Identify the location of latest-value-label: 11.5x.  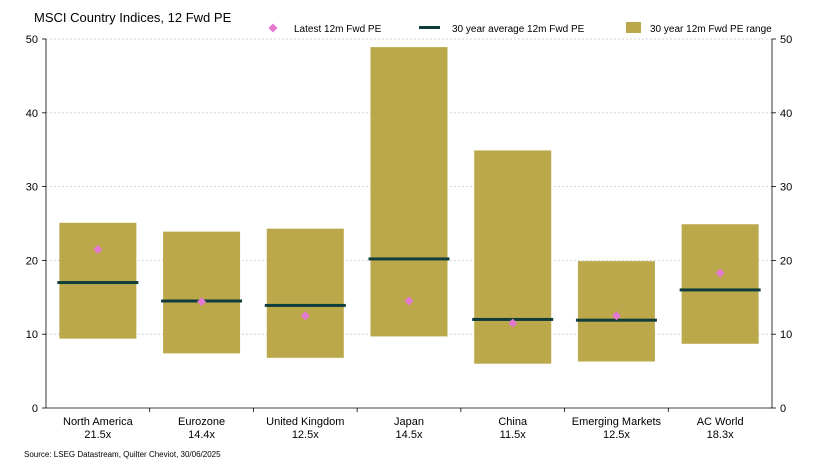
(513, 435).